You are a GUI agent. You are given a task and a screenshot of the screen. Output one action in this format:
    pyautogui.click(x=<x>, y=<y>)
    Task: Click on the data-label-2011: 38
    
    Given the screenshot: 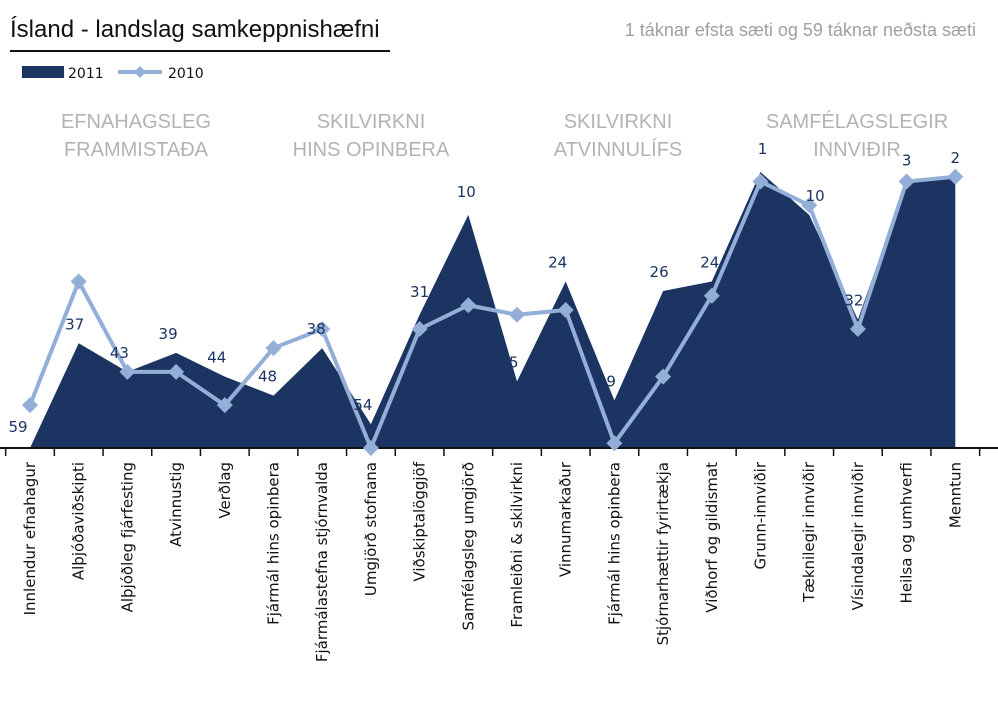 What is the action you would take?
    pyautogui.click(x=316, y=329)
    